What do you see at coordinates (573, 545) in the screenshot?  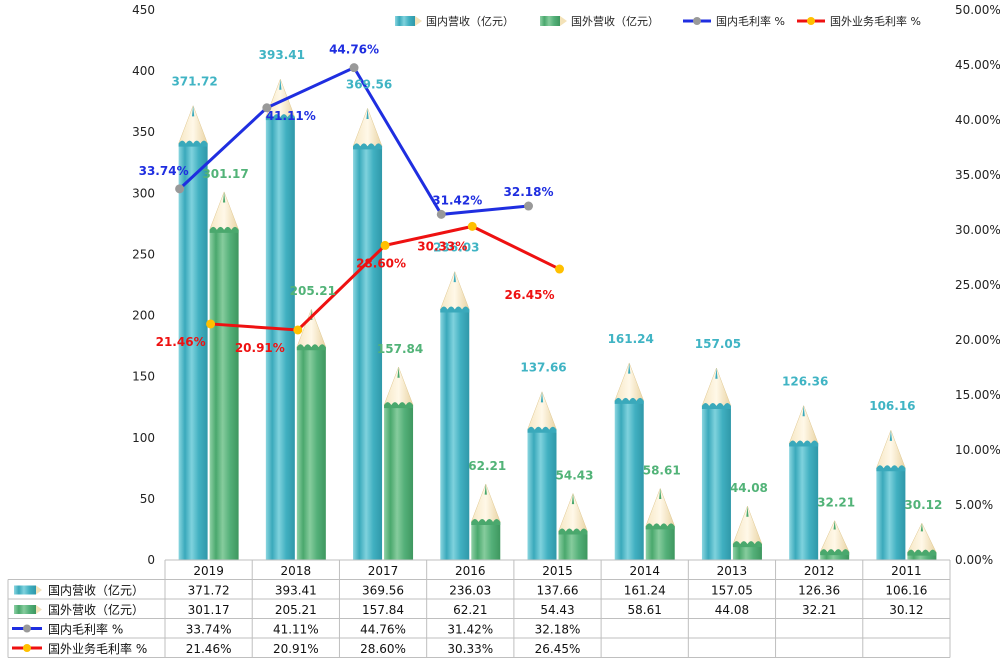 I see `bar-foreign-2015-body` at bounding box center [573, 545].